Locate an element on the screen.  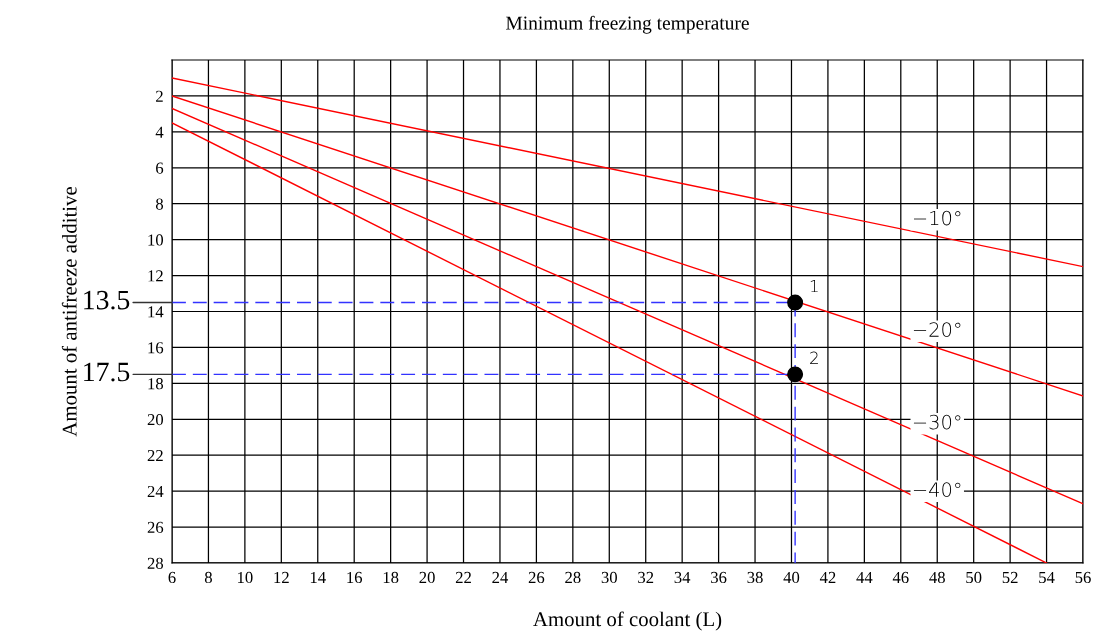
y-tick-label: 18 is located at coordinates (156, 384).